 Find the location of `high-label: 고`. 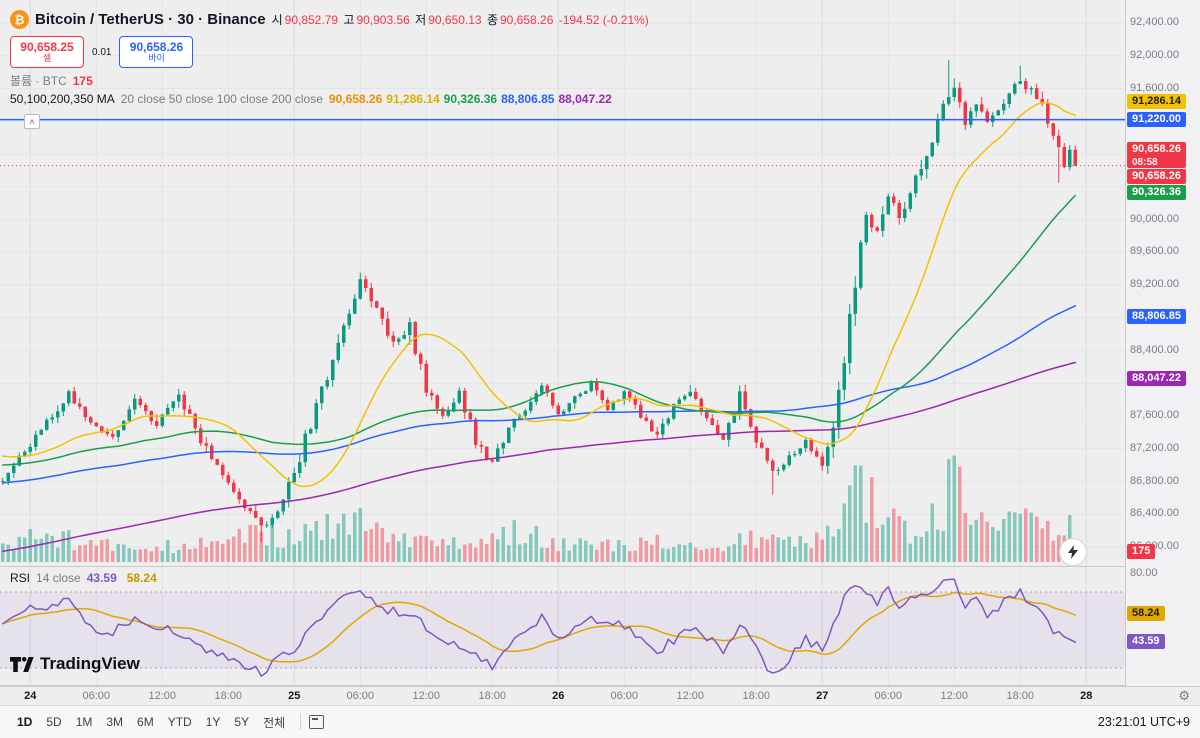

high-label: 고 is located at coordinates (349, 20).